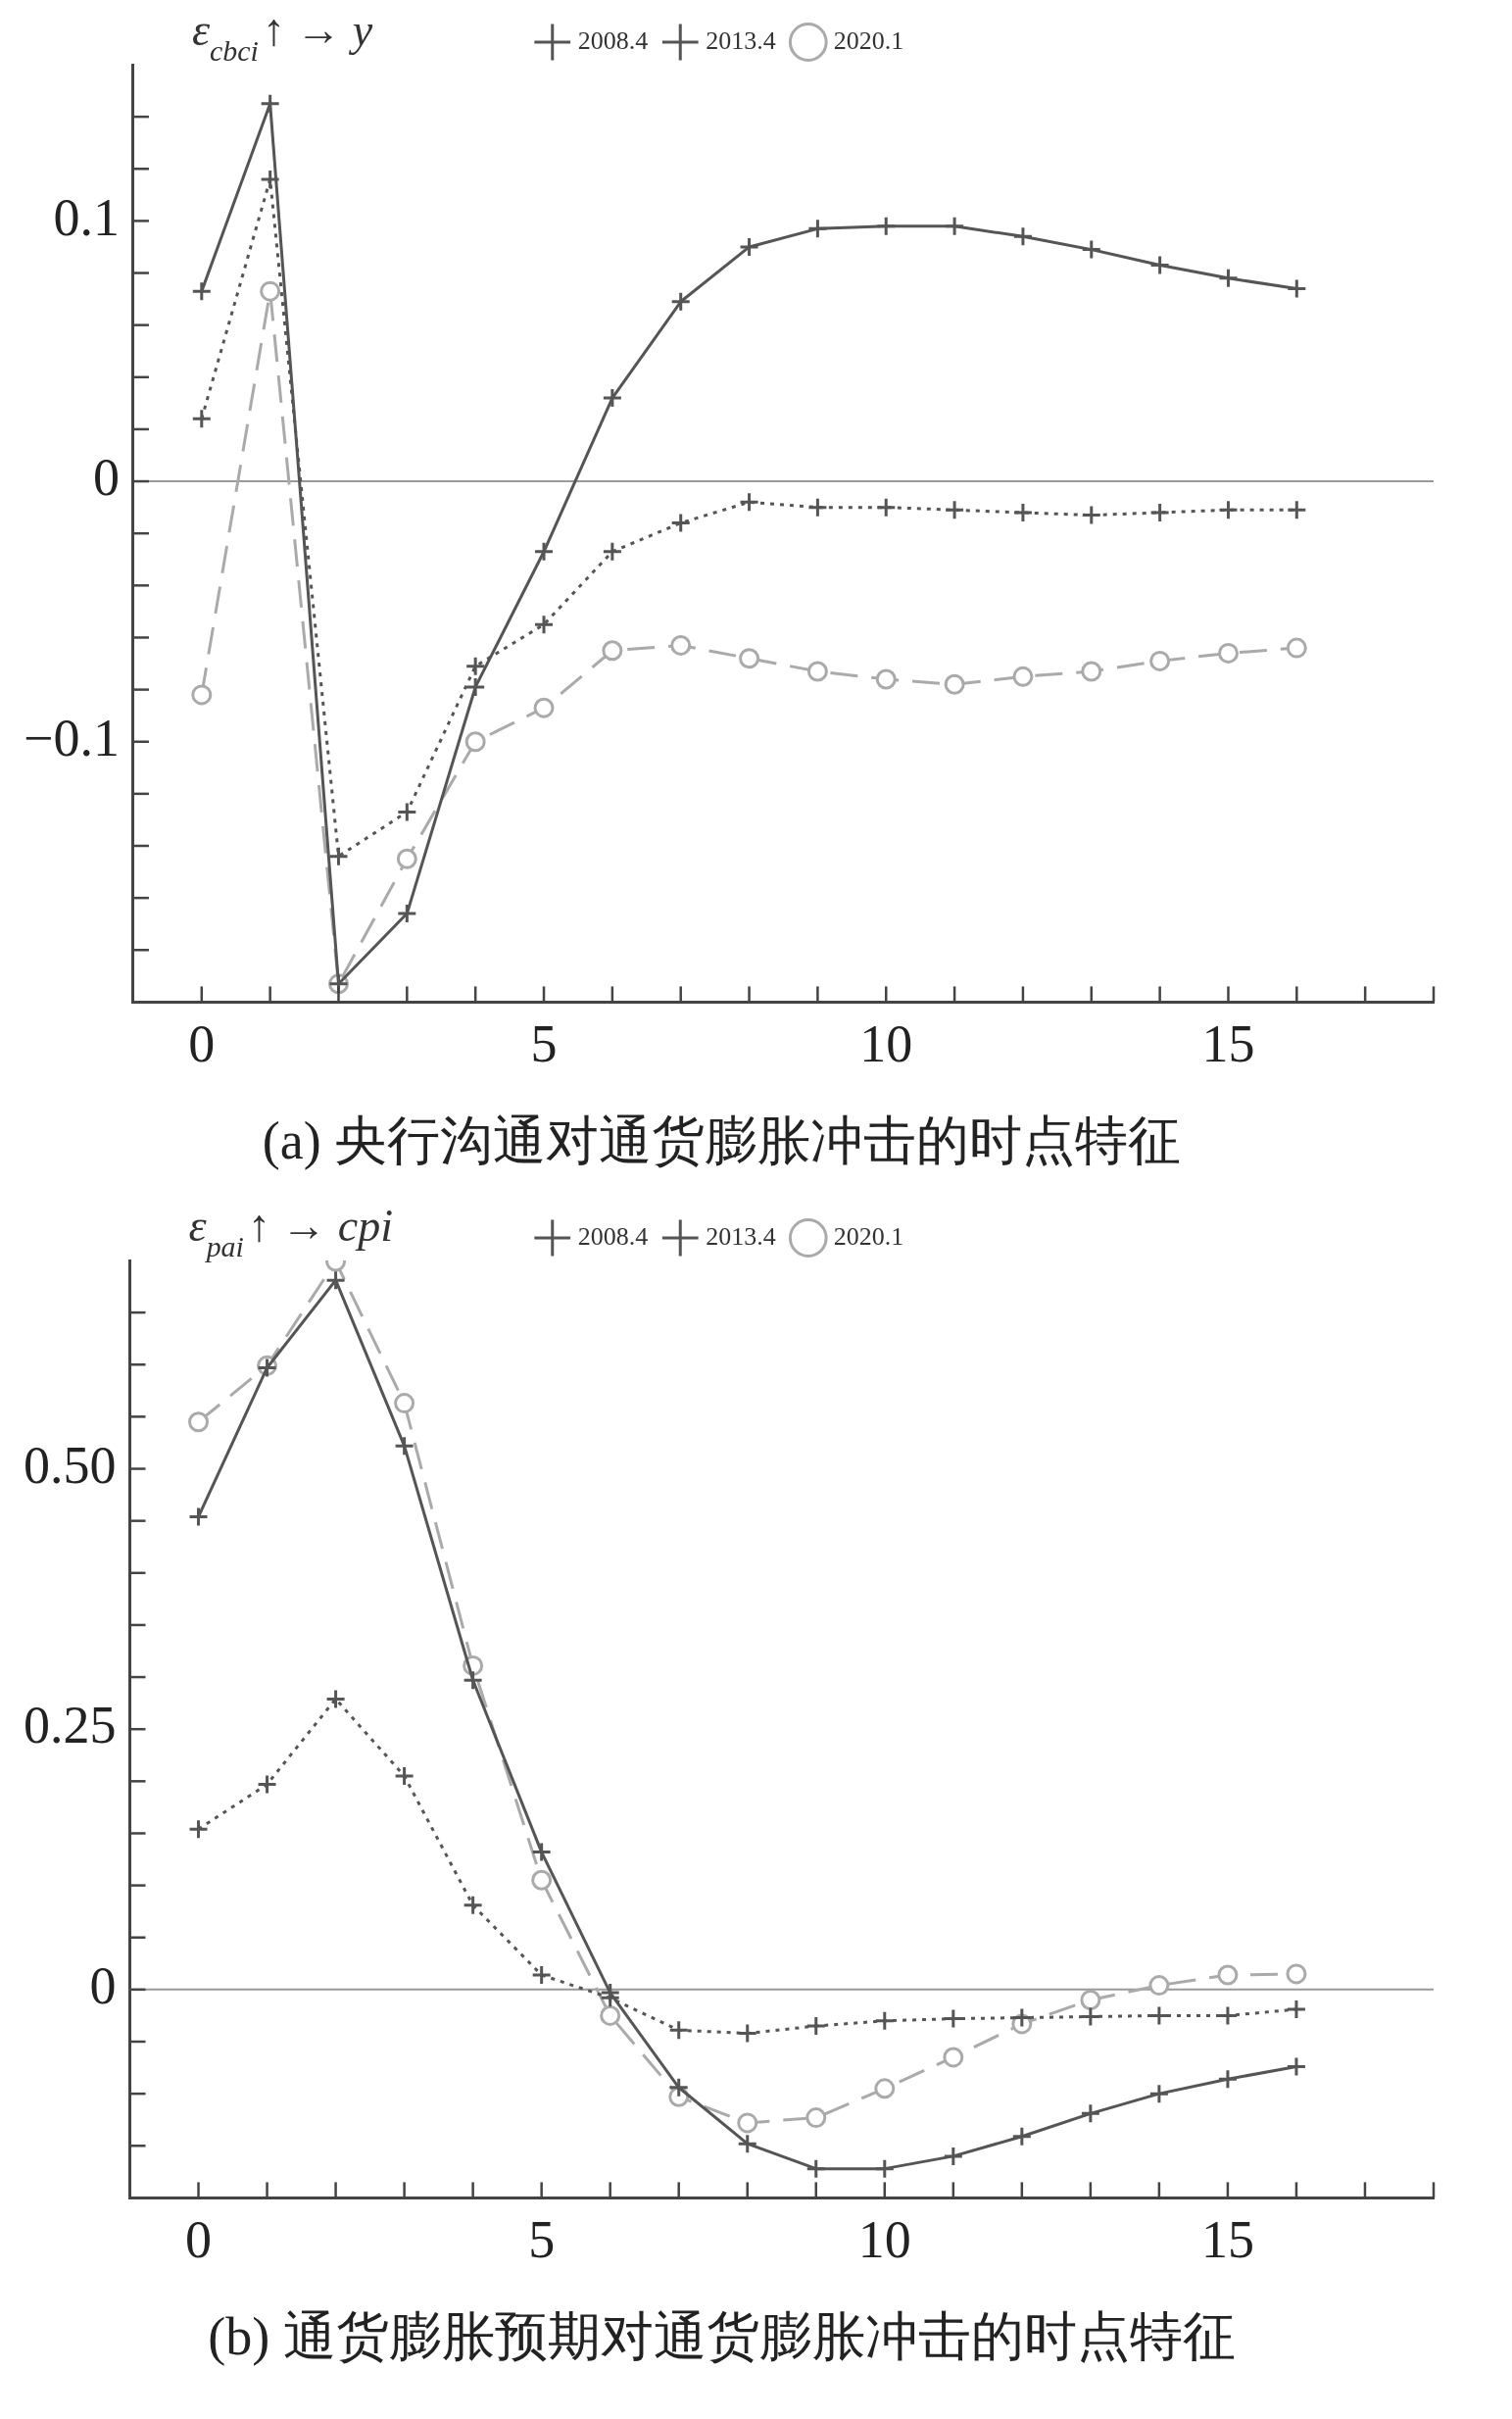 Image resolution: width=1512 pixels, height=2419 pixels. What do you see at coordinates (722, 1140) in the screenshot?
I see `text: (a) 央行沟通对通货膨胀冲击的时点特征` at bounding box center [722, 1140].